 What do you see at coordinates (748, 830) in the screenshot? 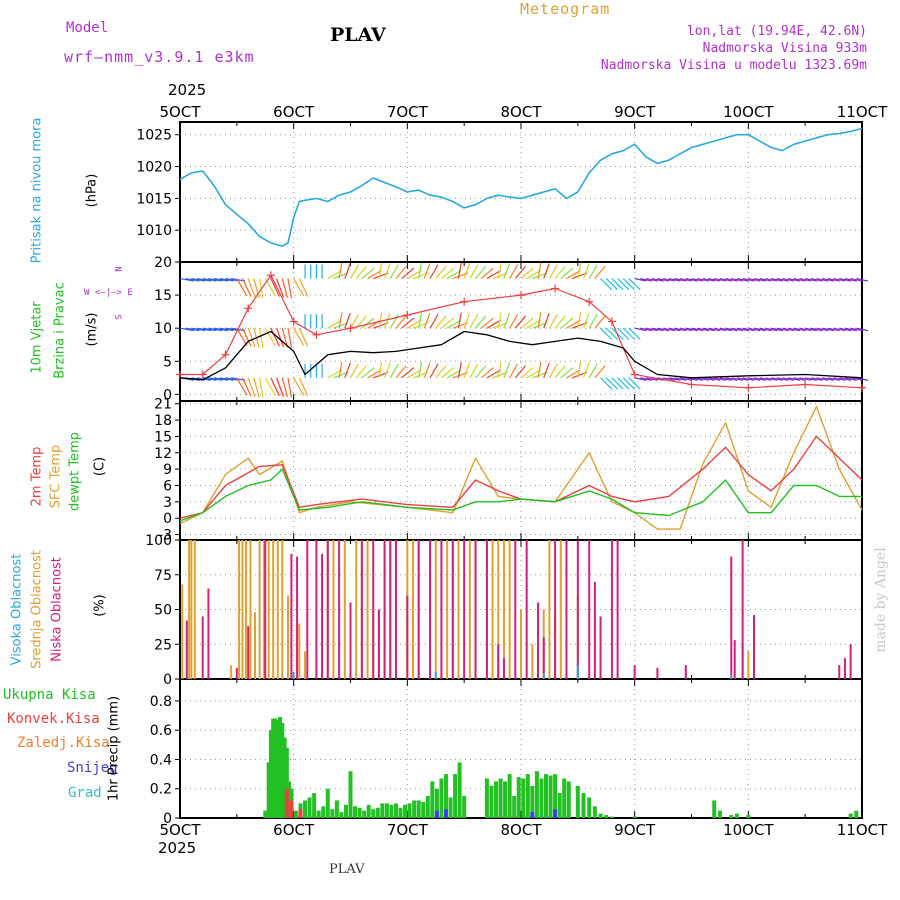
I see `x-tick-label-bottom: 10OCT` at bounding box center [748, 830].